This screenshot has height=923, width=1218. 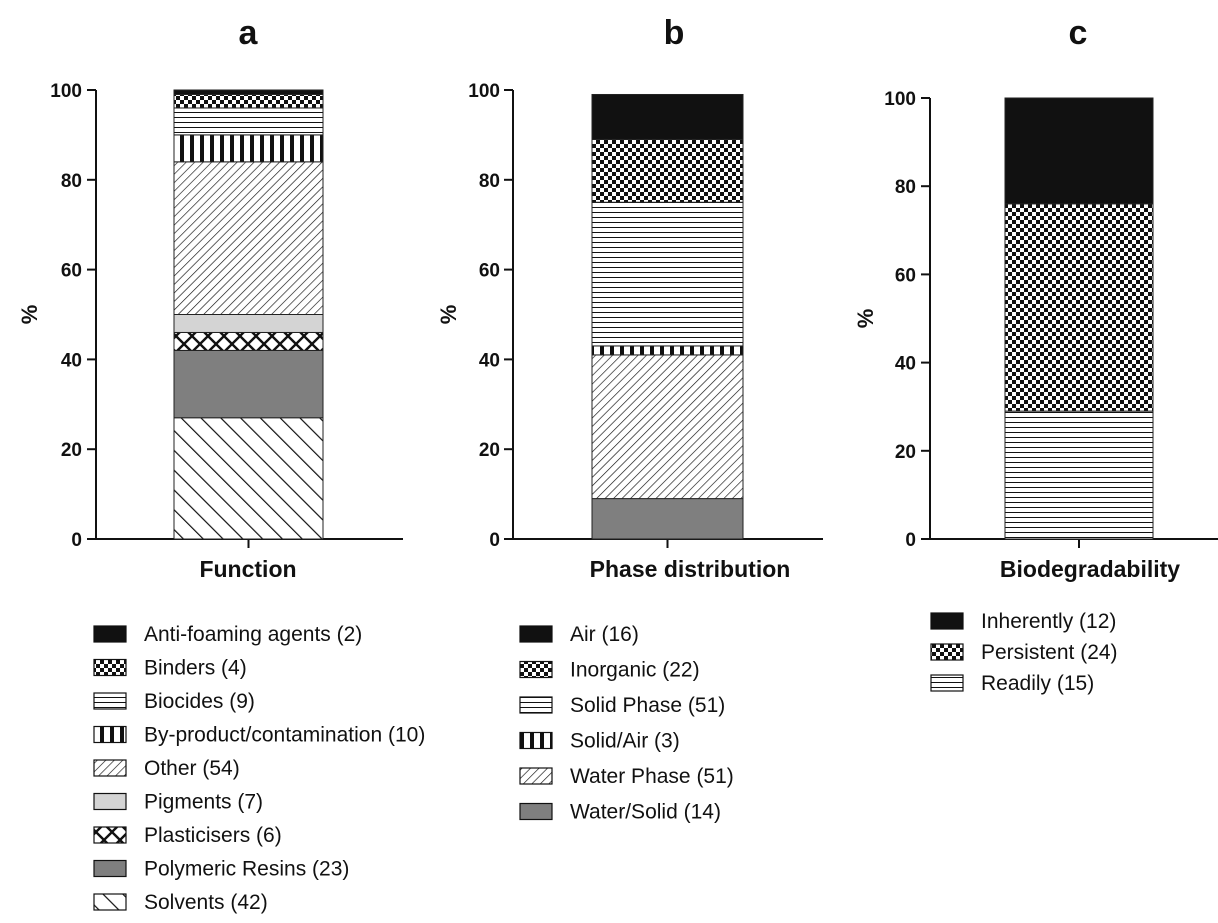 What do you see at coordinates (246, 869) in the screenshot?
I see `legend-label: Polymeric Resins (23)` at bounding box center [246, 869].